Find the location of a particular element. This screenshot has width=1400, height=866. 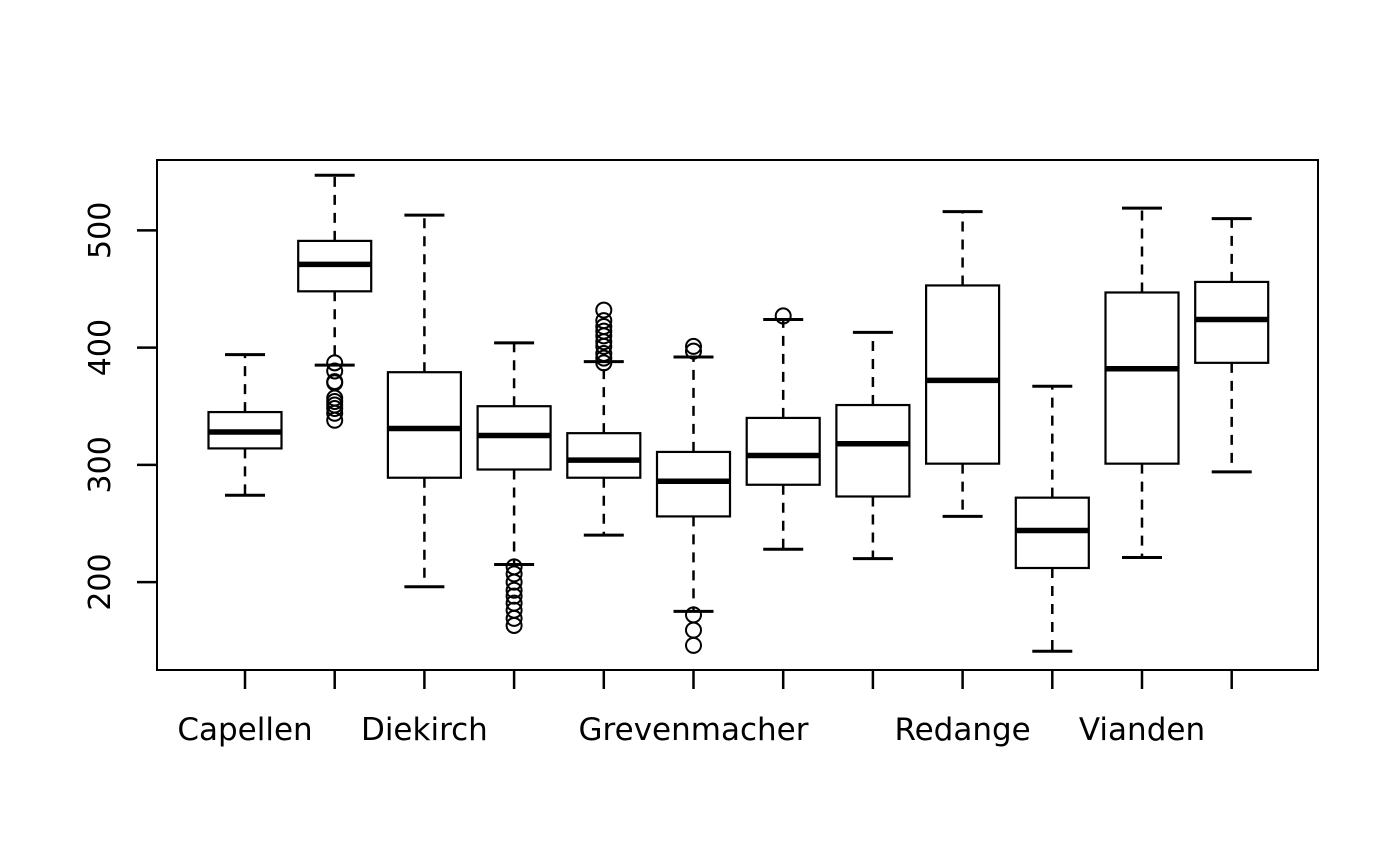

x-category-label: Vianden is located at coordinates (1142, 730).